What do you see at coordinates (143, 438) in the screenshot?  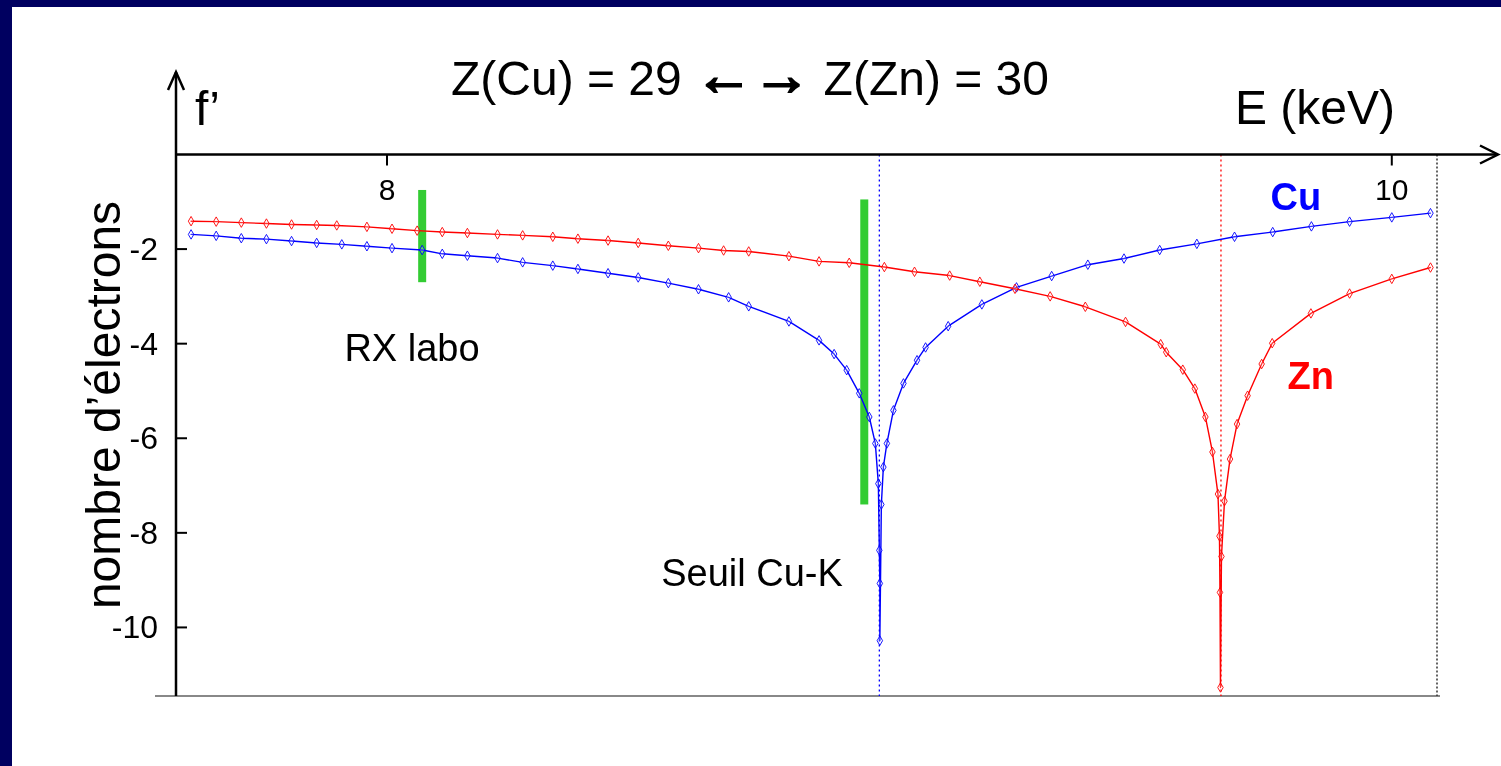 I see `y-tick-label: -6` at bounding box center [143, 438].